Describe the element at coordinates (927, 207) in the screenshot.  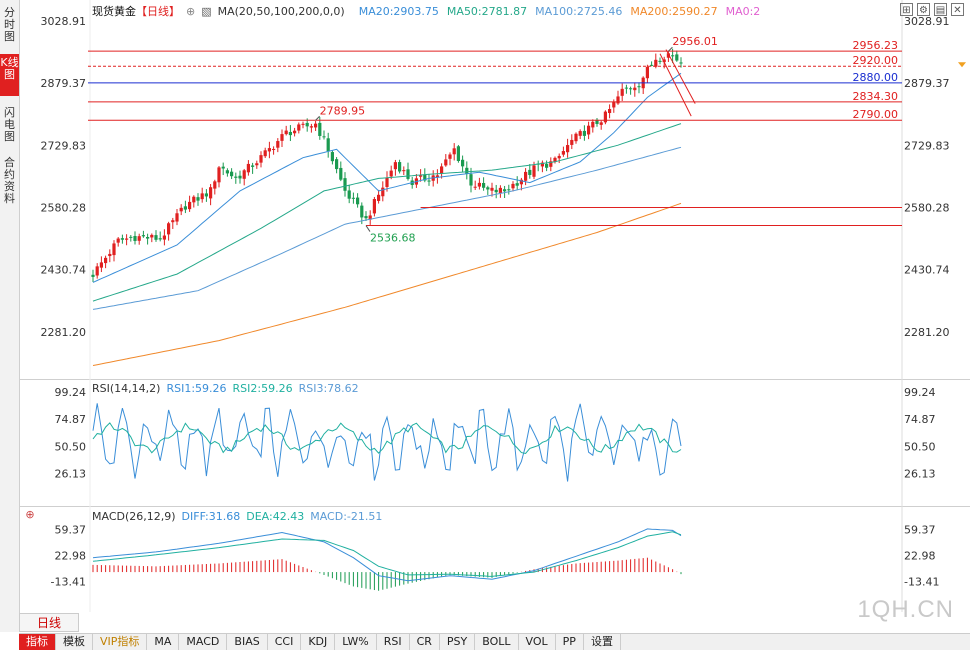
I see `price-tick-right: 2580.28` at that location.